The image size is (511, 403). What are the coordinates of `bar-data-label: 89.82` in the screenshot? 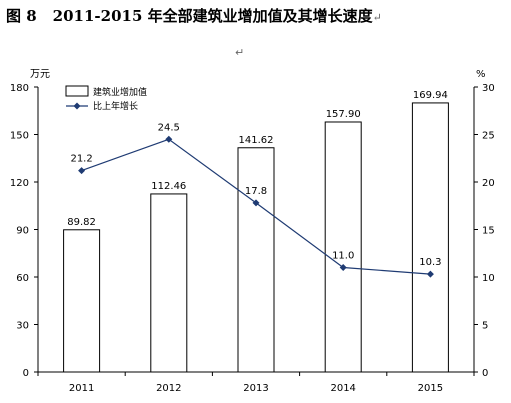 It's located at (81, 222).